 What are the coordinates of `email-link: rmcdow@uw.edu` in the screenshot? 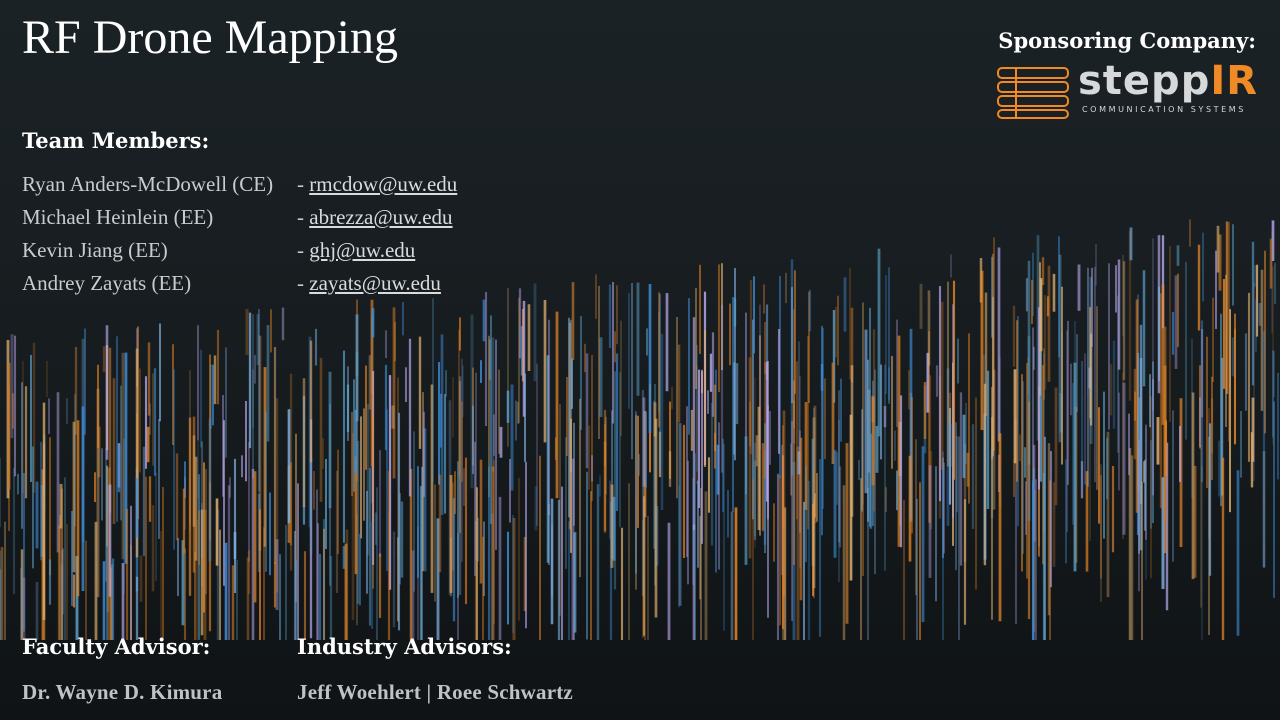 It's located at (383, 184).